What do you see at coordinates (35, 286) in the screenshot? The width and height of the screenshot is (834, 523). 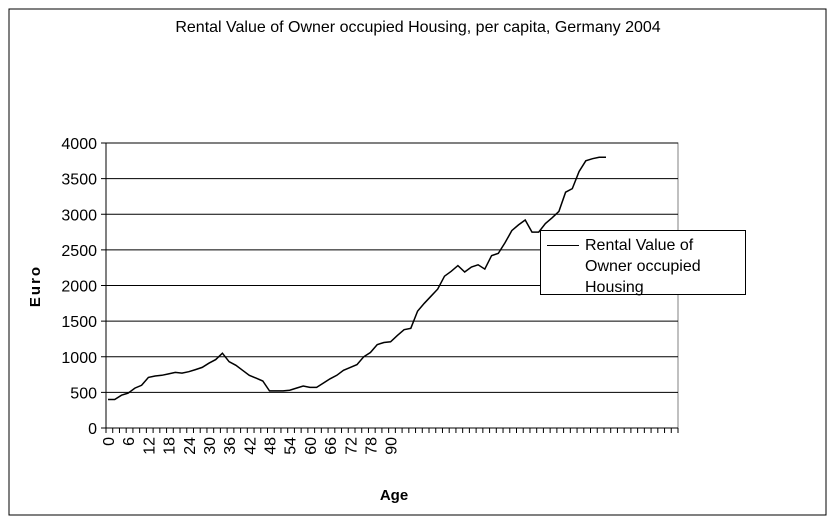 I see `y-axis-label: Euro` at bounding box center [35, 286].